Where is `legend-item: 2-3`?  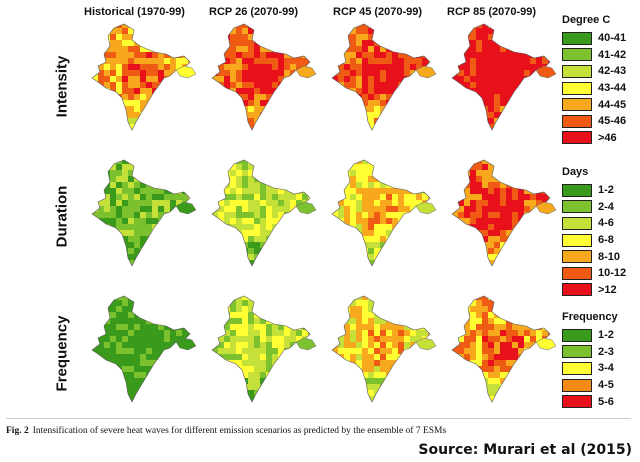 legend-item: 2-3 is located at coordinates (590, 352).